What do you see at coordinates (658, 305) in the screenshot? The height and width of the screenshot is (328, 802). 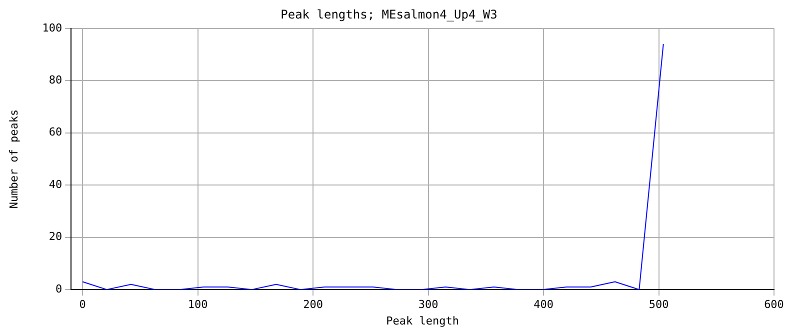 I see `x-tick-label: 500` at bounding box center [658, 305].